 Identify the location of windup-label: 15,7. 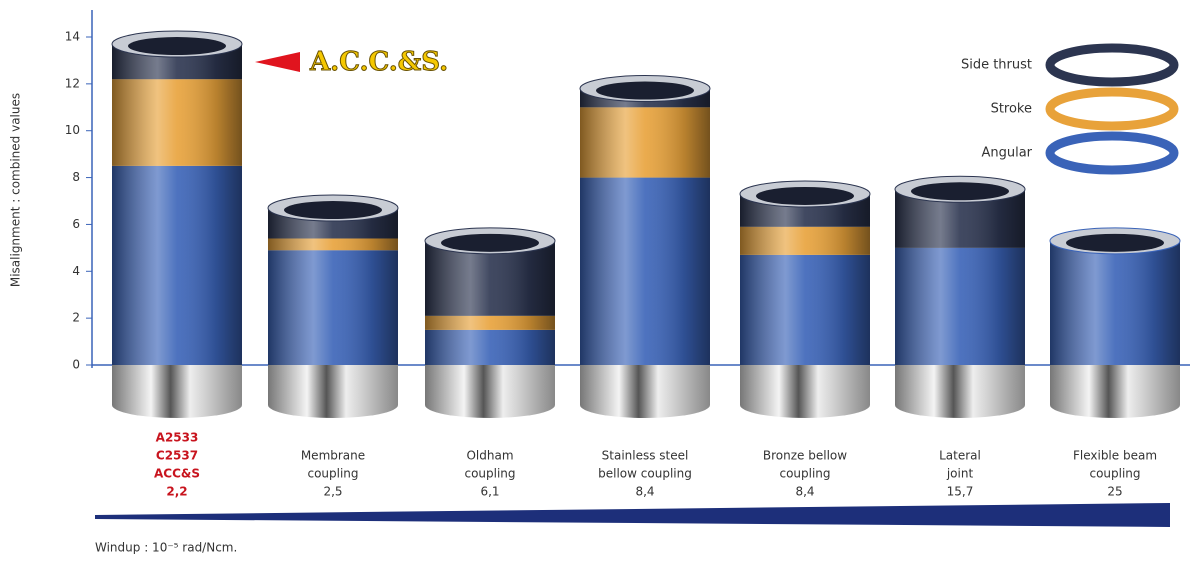
(960, 492).